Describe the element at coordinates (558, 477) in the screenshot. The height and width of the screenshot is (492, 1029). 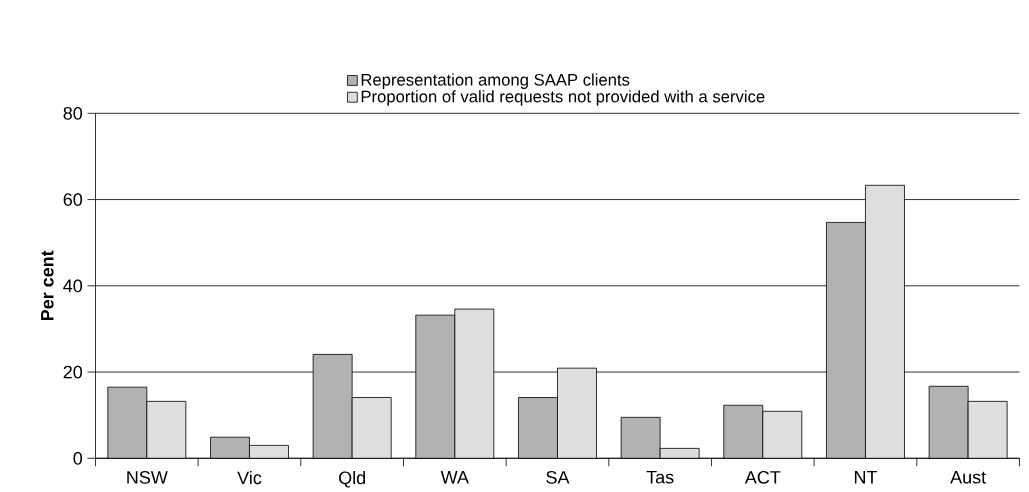
I see `x-tick-label: SA` at that location.